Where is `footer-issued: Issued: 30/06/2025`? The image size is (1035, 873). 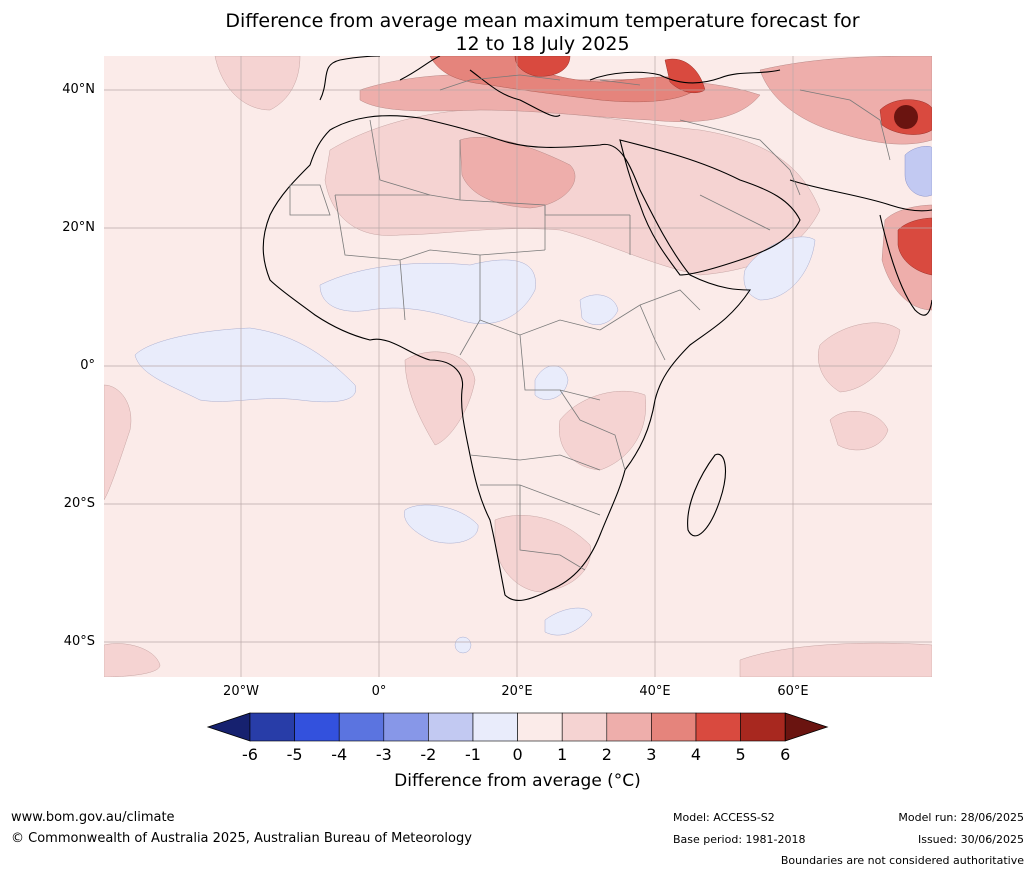
footer-issued: Issued: 30/06/2025 is located at coordinates (970, 839).